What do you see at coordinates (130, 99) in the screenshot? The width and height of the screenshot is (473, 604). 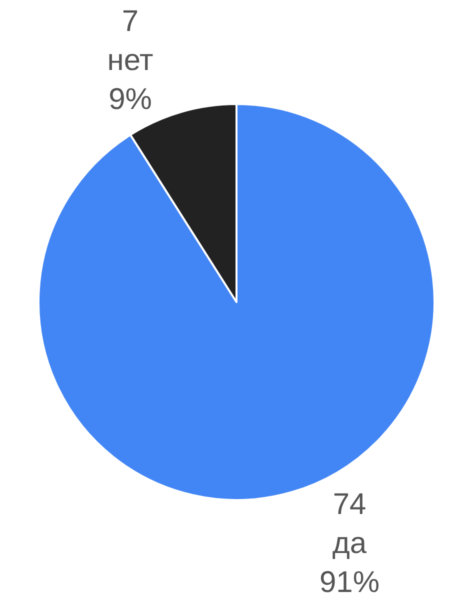 I see `data-label: 9%` at bounding box center [130, 99].